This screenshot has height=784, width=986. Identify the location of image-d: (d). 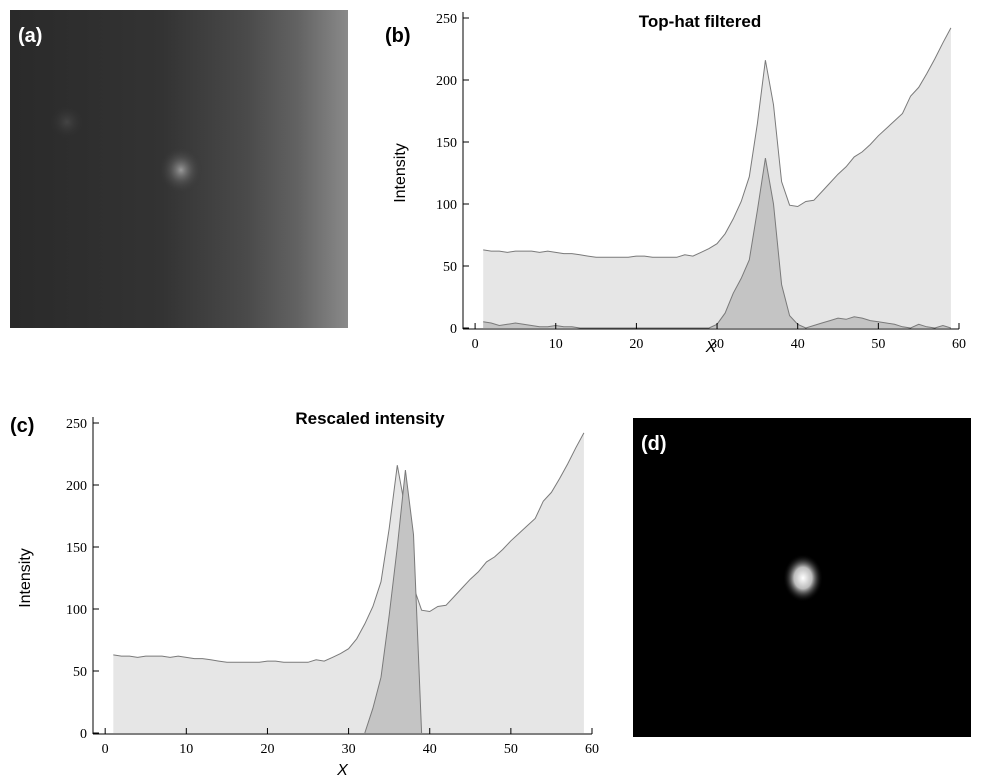
(802, 577).